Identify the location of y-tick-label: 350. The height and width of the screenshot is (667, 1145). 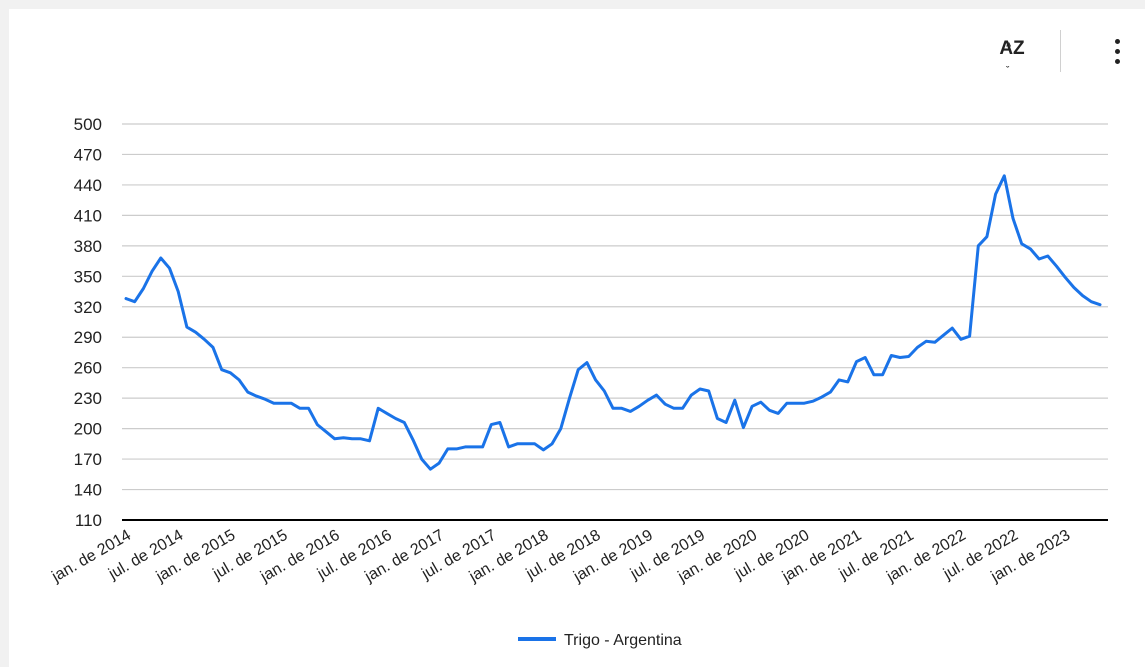
(88, 276).